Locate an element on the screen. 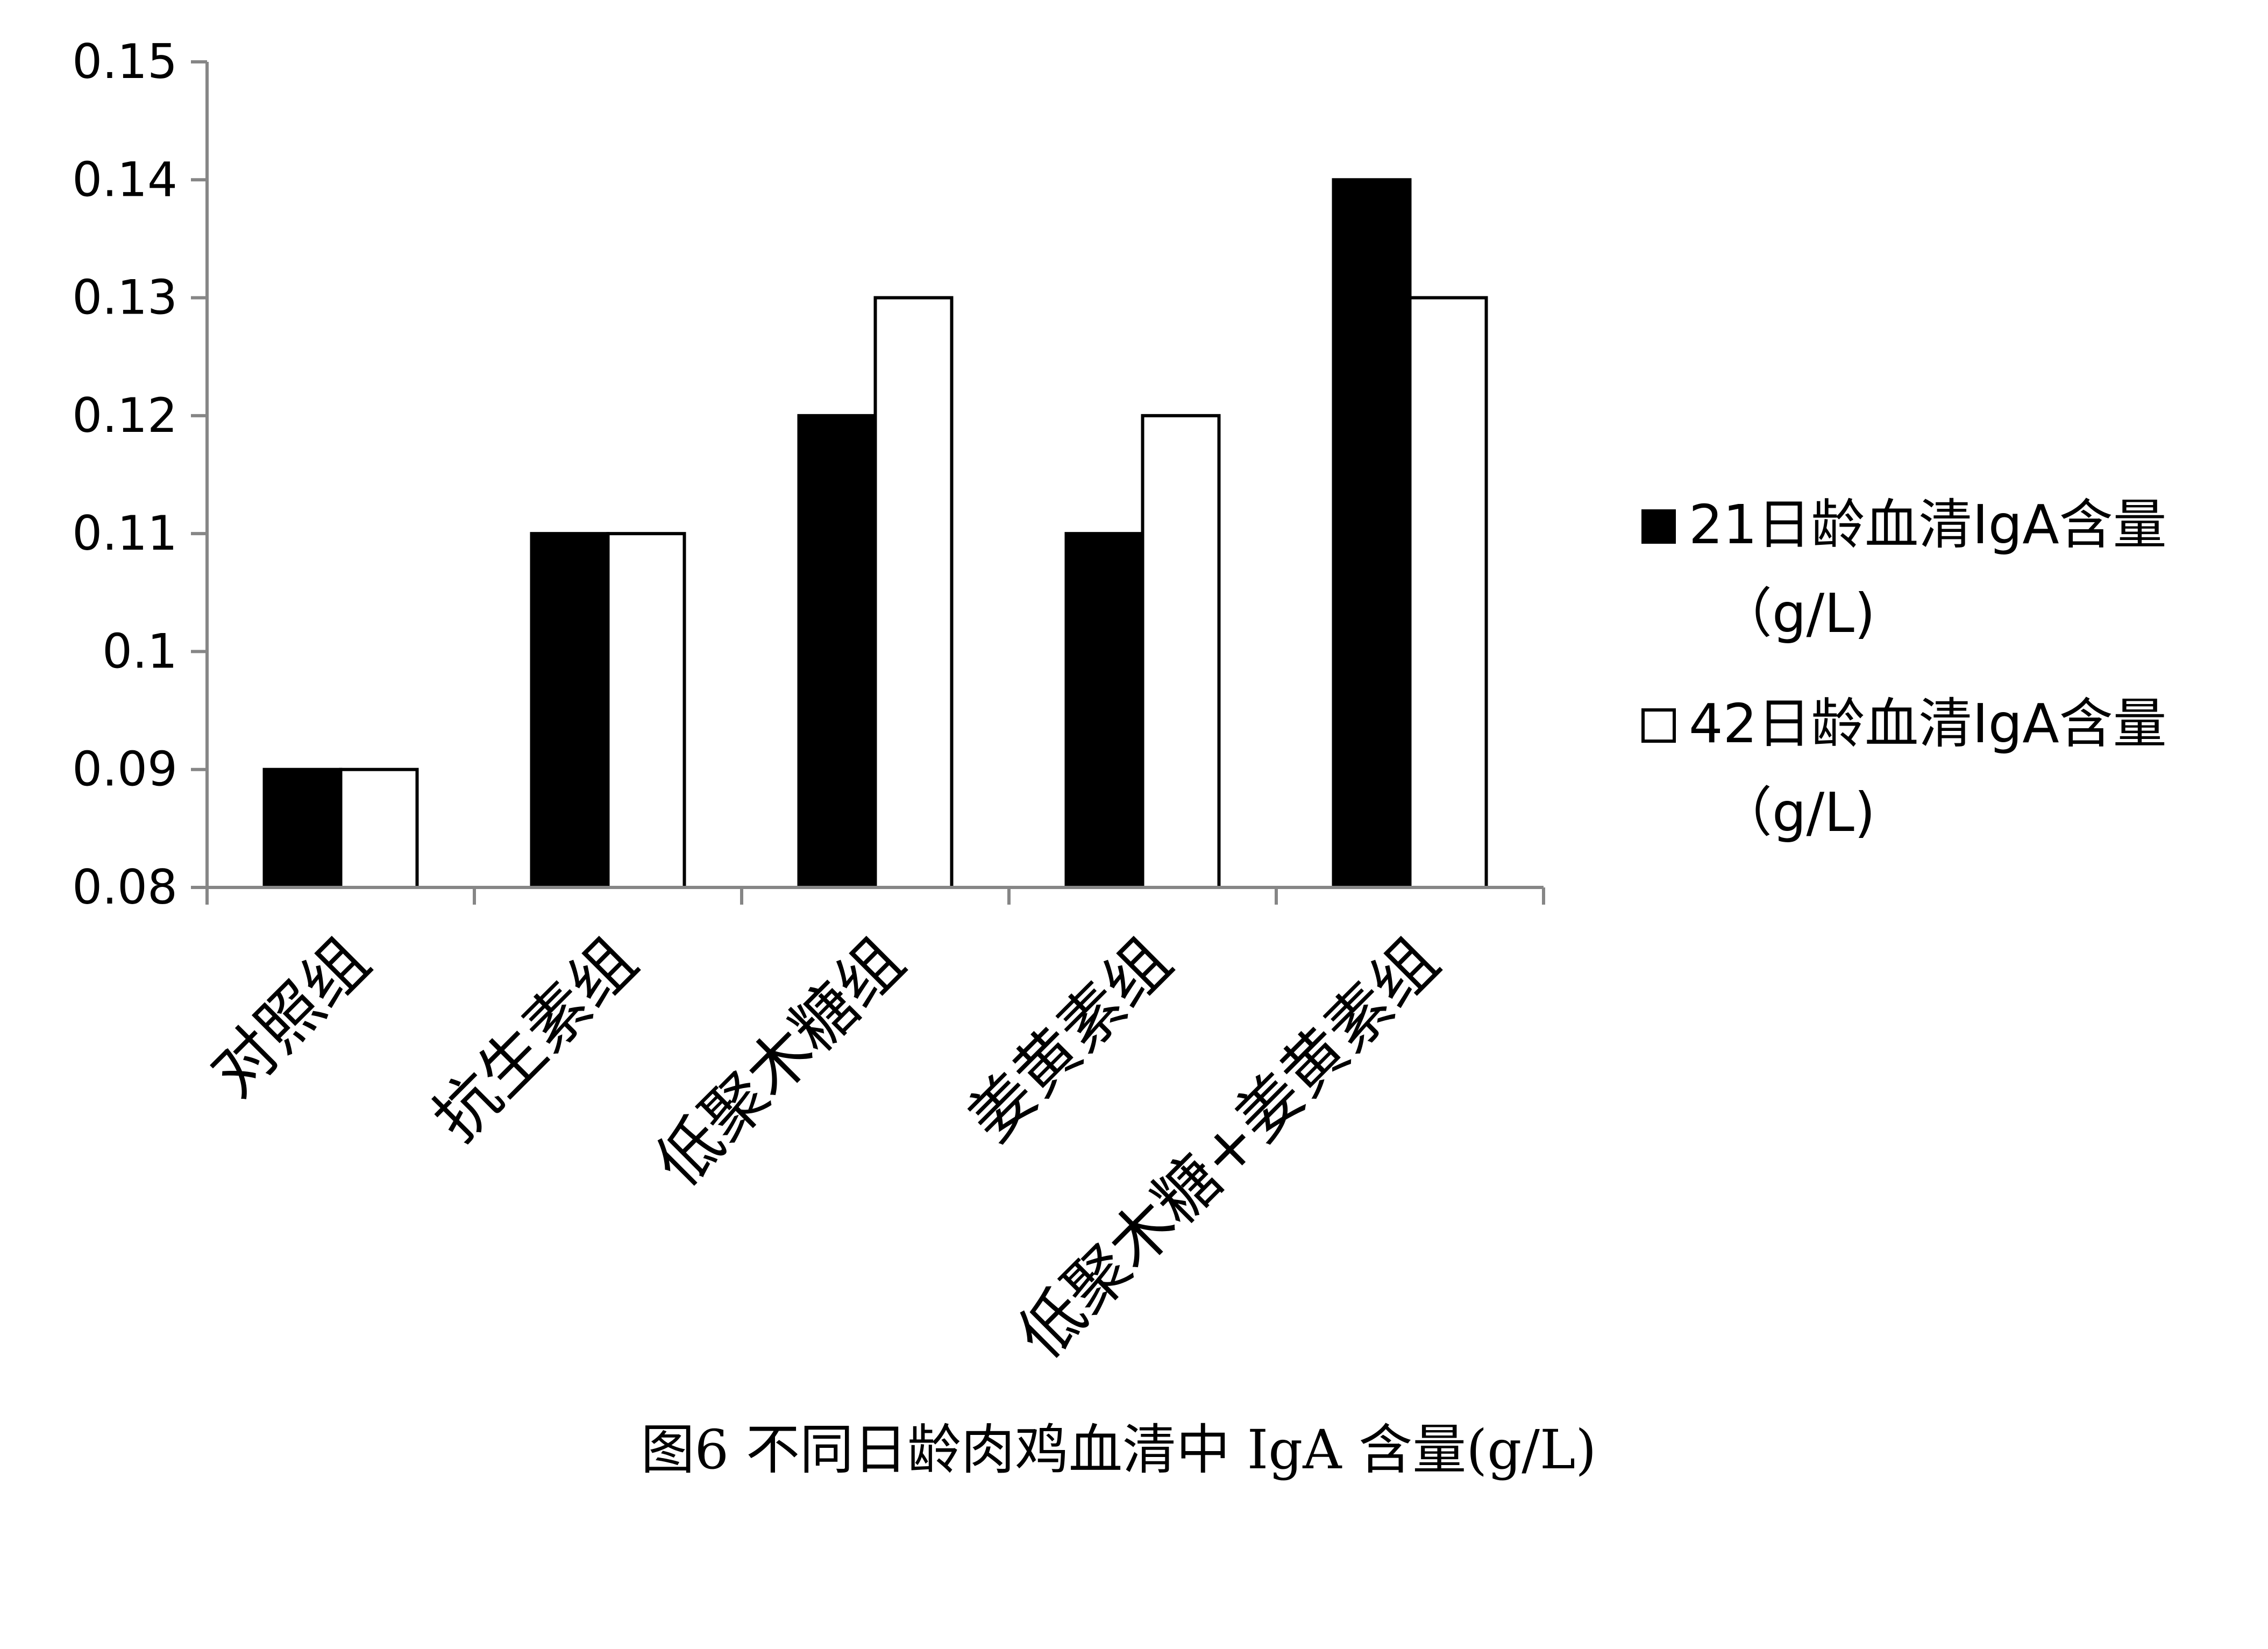 The image size is (2268, 1649). category-label: 姜黄素组 is located at coordinates (1069, 1039).